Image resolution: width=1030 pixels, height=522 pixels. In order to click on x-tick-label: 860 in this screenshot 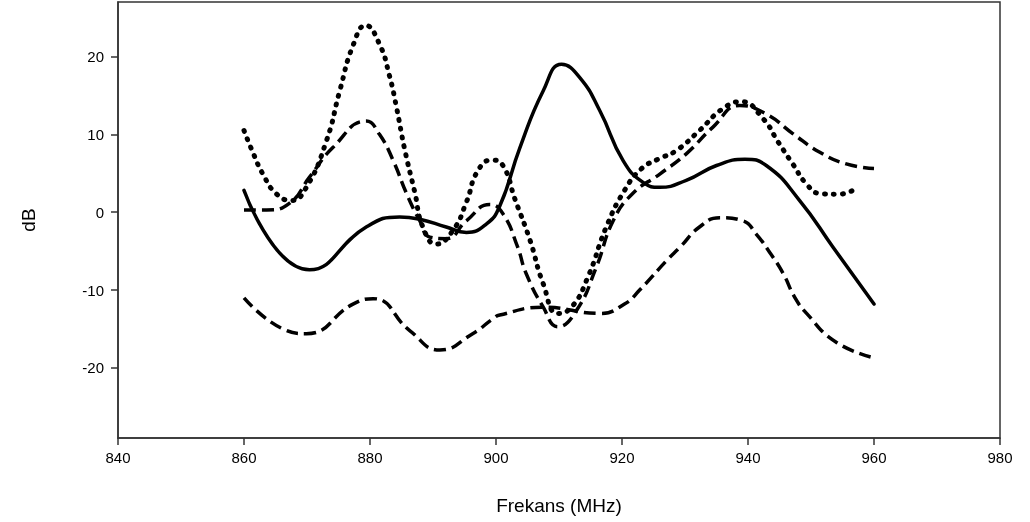, I will do `click(244, 457)`.